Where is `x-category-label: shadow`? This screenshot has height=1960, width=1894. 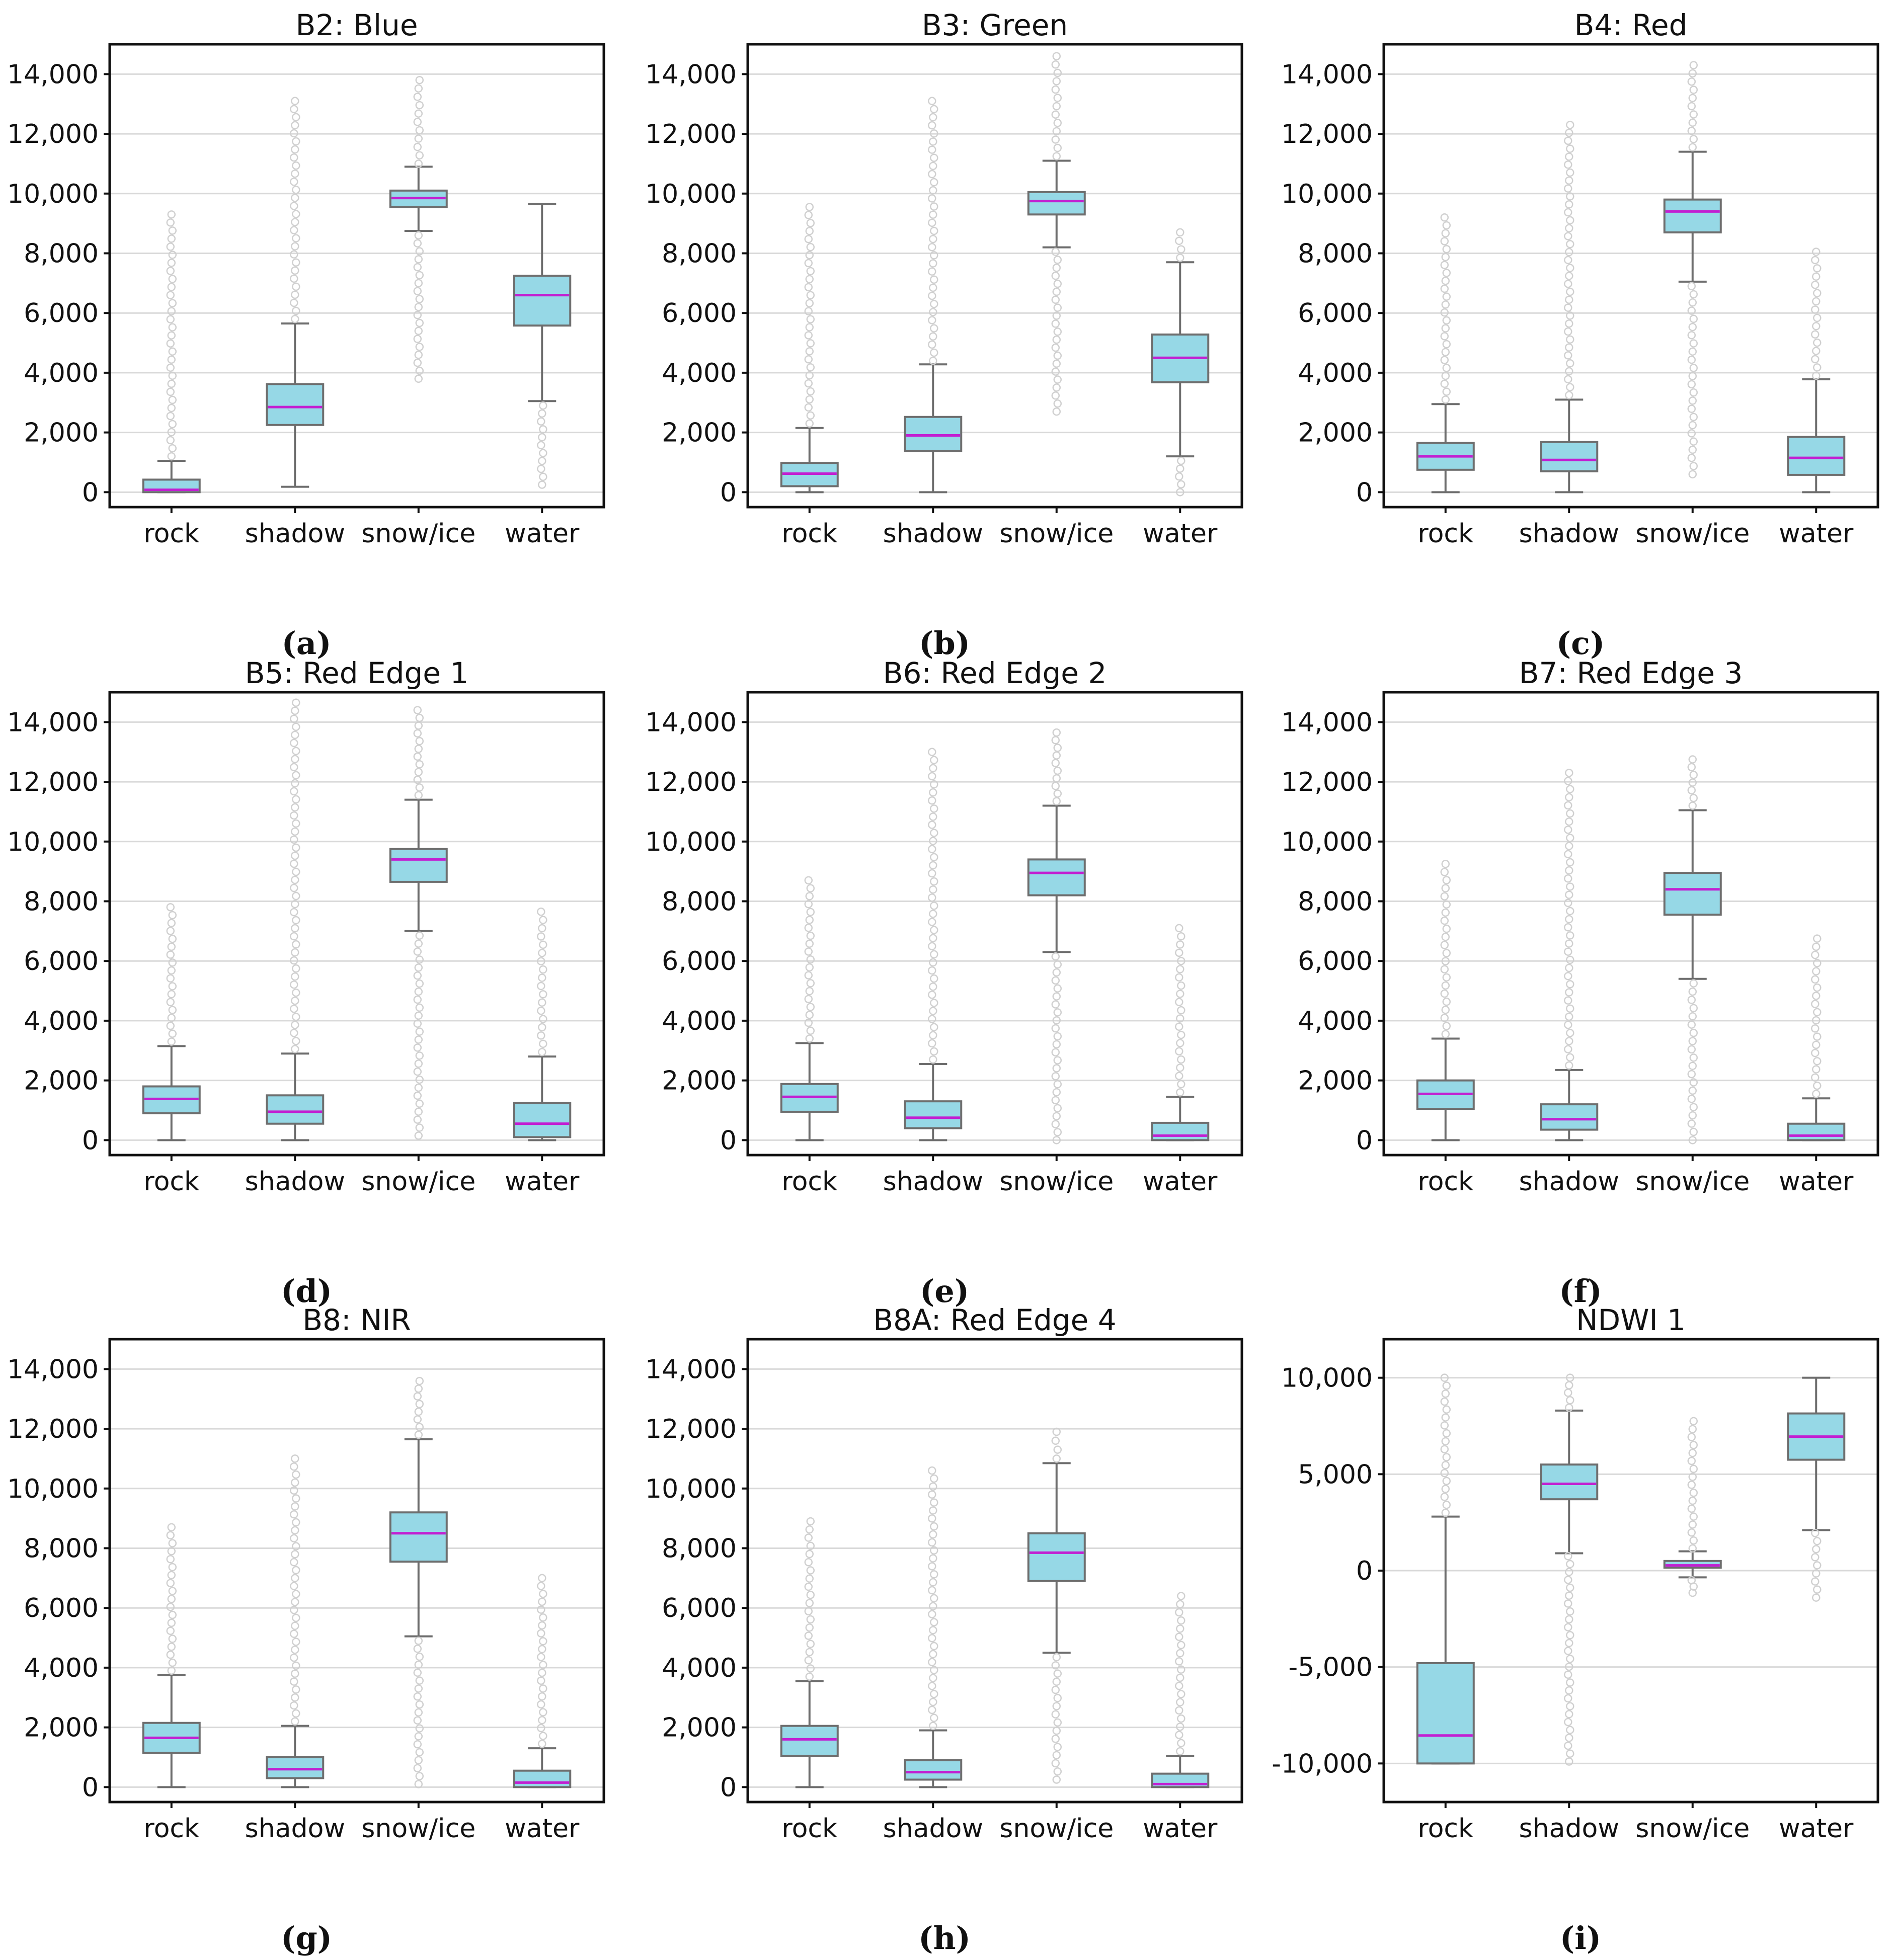
x-category-label: shadow is located at coordinates (295, 1182).